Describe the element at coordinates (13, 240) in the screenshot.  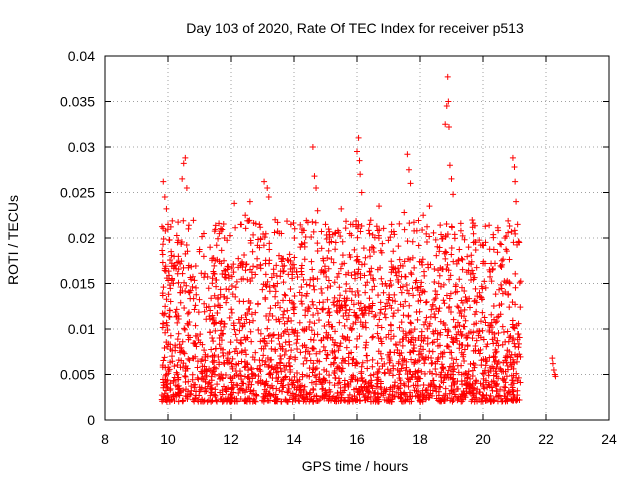
I see `y-axis-title: ROTI / TECUs` at that location.